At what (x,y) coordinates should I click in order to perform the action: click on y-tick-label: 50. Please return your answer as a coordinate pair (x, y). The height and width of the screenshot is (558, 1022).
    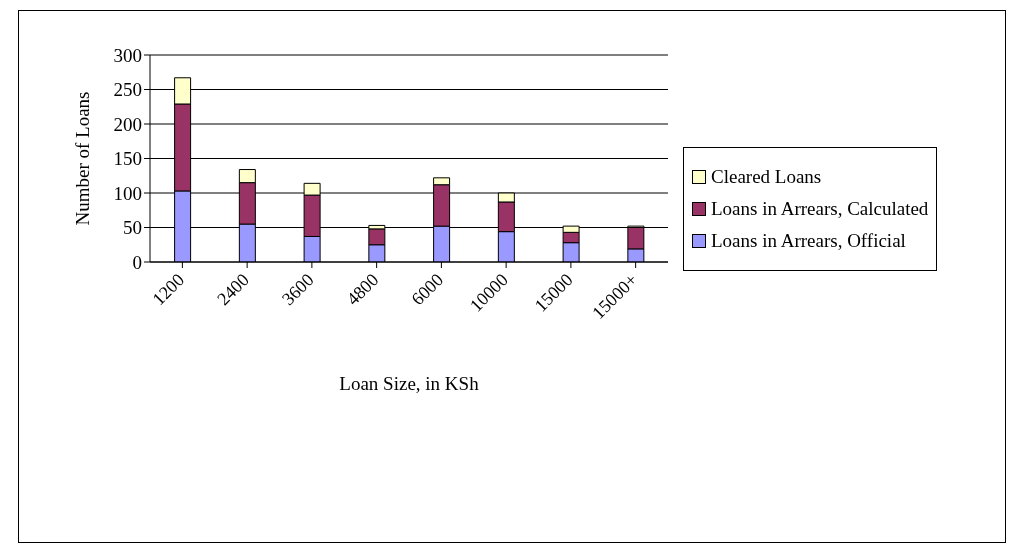
    Looking at the image, I should click on (132, 228).